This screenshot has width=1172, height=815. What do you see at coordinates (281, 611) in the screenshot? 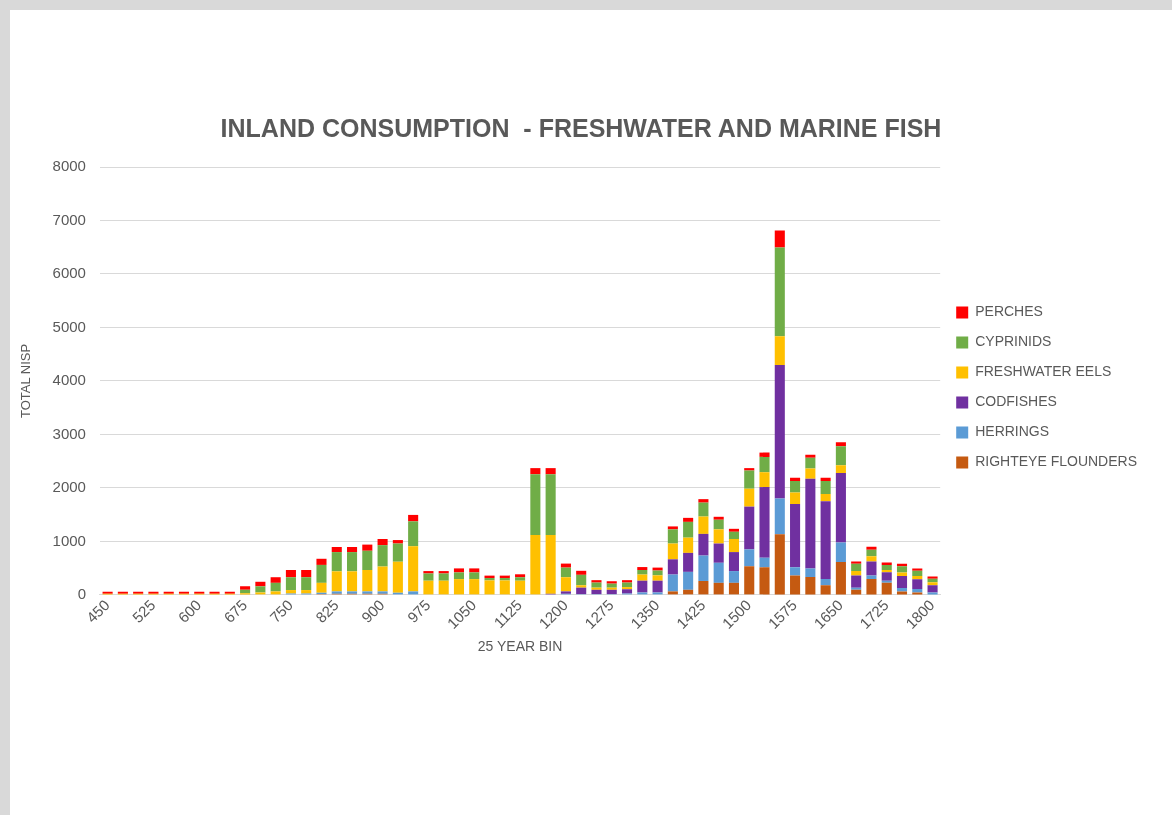
I see `x-tick-label: 750` at bounding box center [281, 611].